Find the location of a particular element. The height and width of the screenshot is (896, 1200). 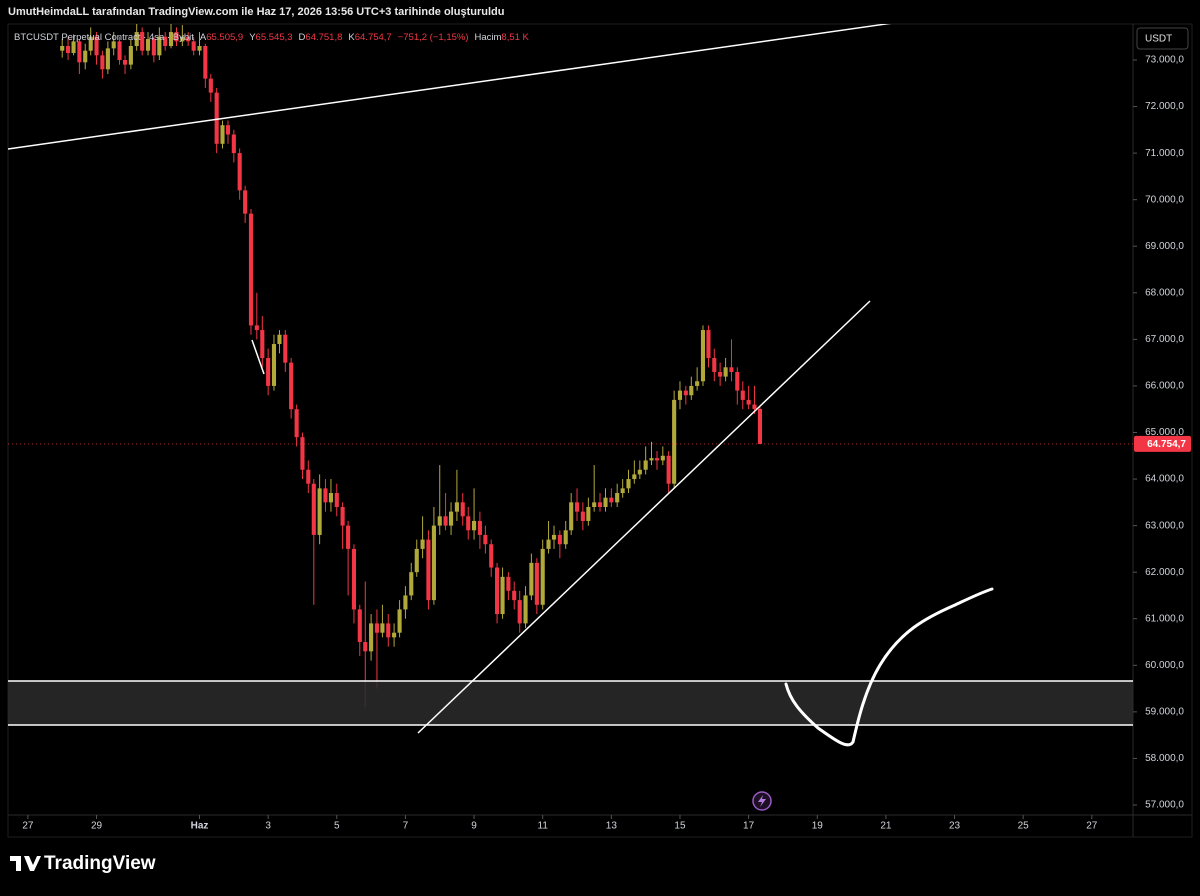

x-tick-label: 5 is located at coordinates (337, 826).